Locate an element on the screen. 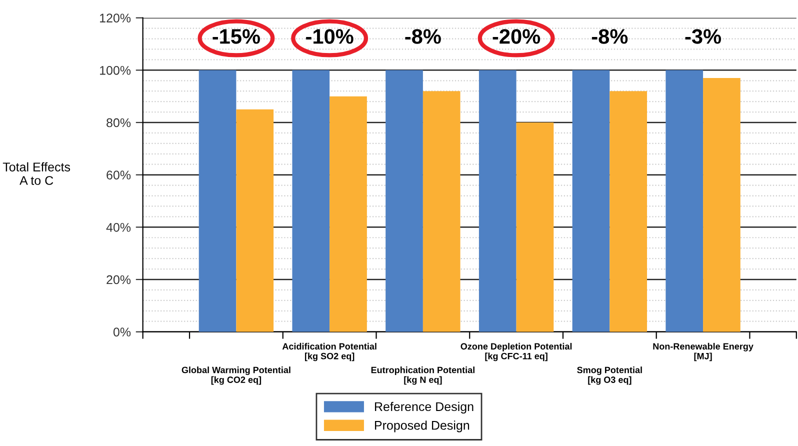 Image resolution: width=798 pixels, height=446 pixels. x-tick-label: Ozone Depletion Potential [kg CFC-11 eq] is located at coordinates (516, 352).